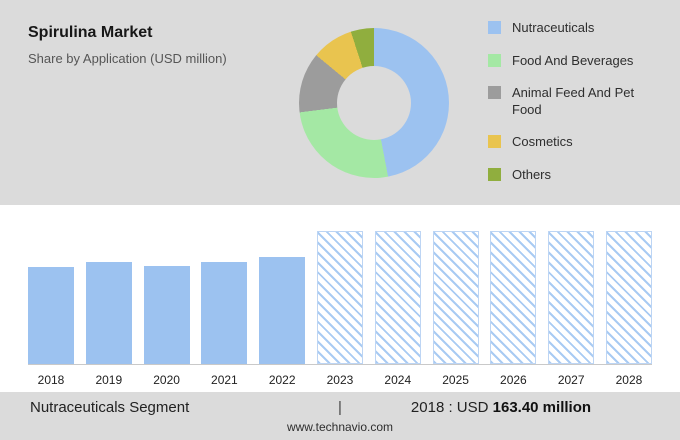  I want to click on stat-prefix: 2018 : USD, so click(451, 407).